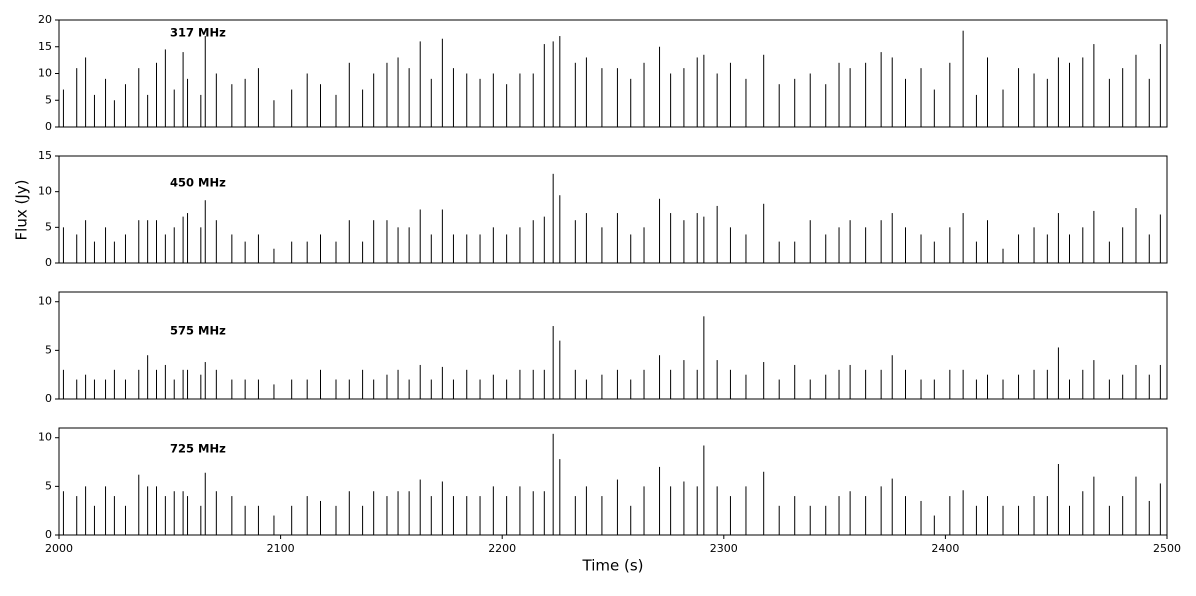 This screenshot has height=596, width=1196. Describe the element at coordinates (945, 548) in the screenshot. I see `x-tick-label: 2400` at that location.